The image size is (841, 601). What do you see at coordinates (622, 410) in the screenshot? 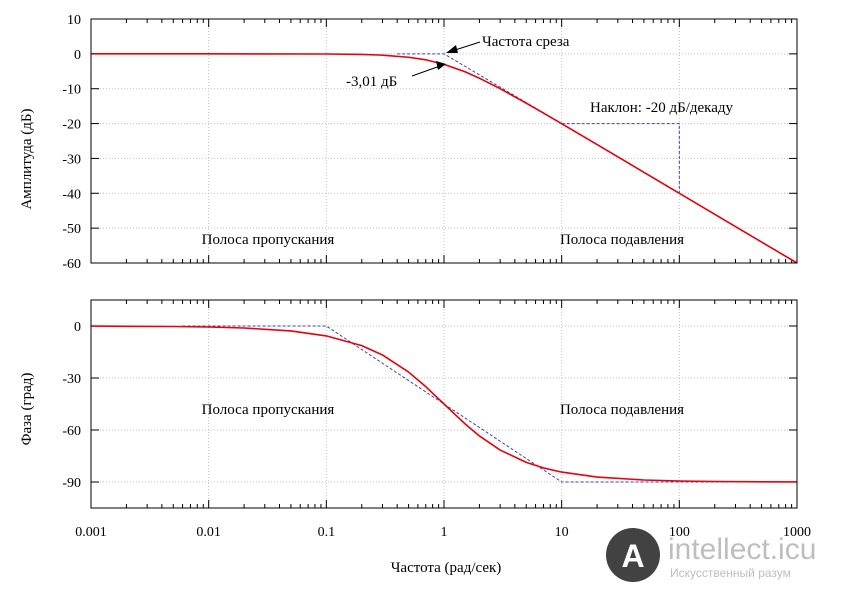
I see `phase-stopband-label: Полоса подавления` at bounding box center [622, 410].